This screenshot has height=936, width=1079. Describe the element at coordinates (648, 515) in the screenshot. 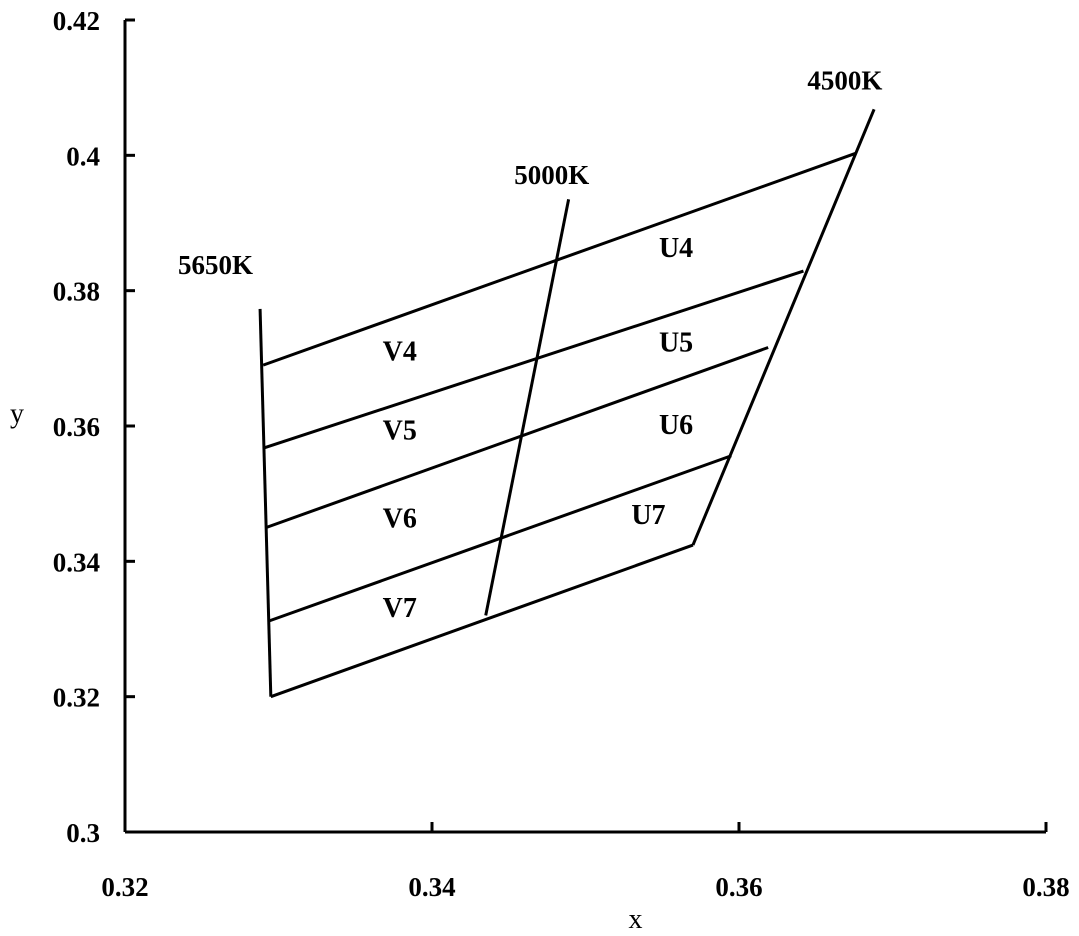

I see `cell-label: U7` at that location.